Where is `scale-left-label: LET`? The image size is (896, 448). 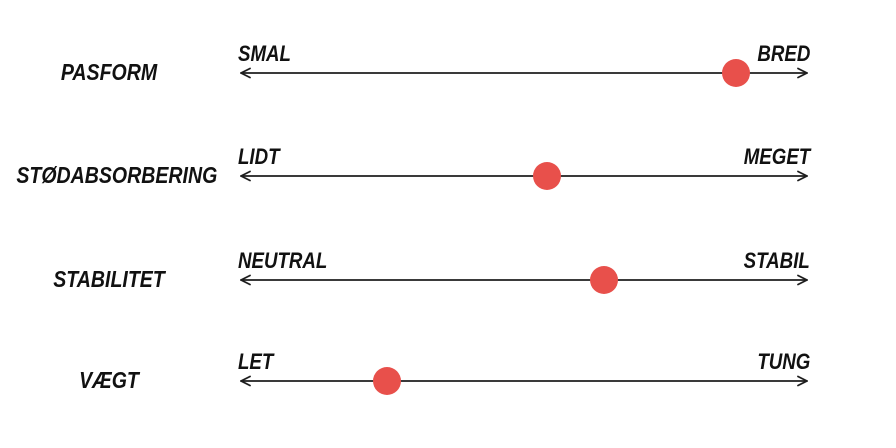 scale-left-label: LET is located at coordinates (256, 361).